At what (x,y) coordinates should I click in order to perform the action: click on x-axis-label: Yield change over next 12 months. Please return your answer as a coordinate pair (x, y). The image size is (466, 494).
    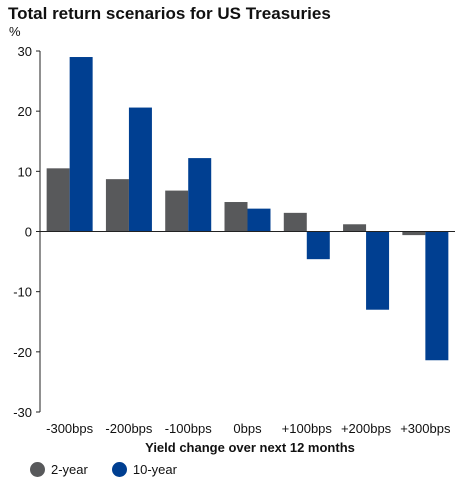
    Looking at the image, I should click on (250, 447).